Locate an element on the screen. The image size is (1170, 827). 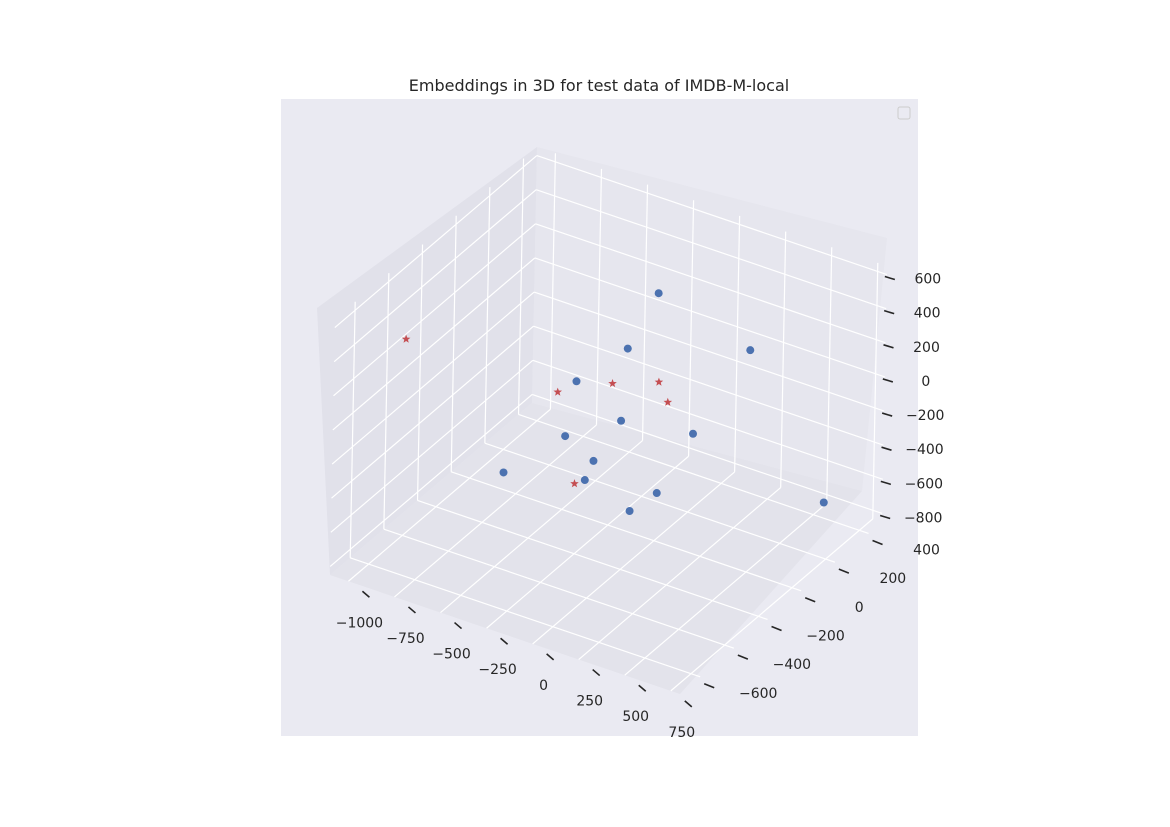
z-tick-label: 200 is located at coordinates (926, 348).